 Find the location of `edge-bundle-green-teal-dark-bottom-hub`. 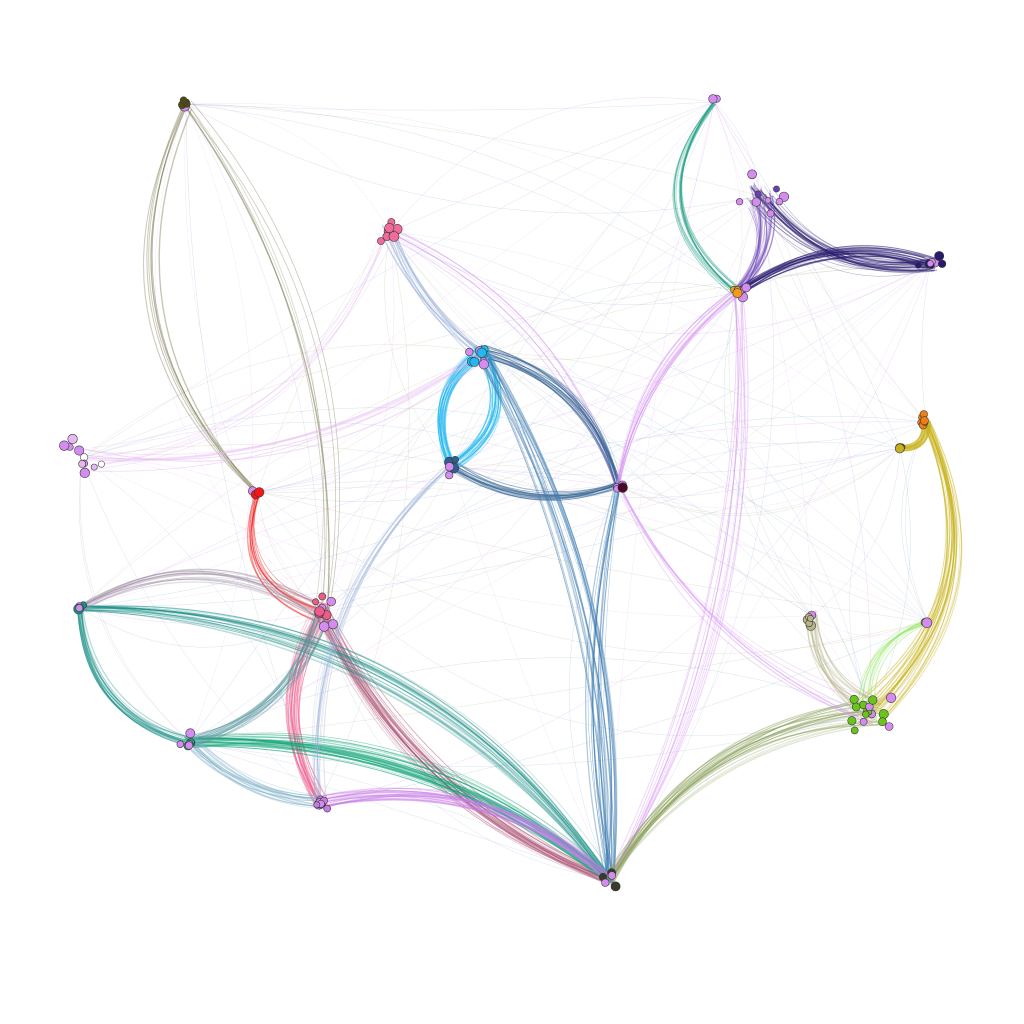

edge-bundle-green-teal-dark-bottom-hub is located at coordinates (399, 809).